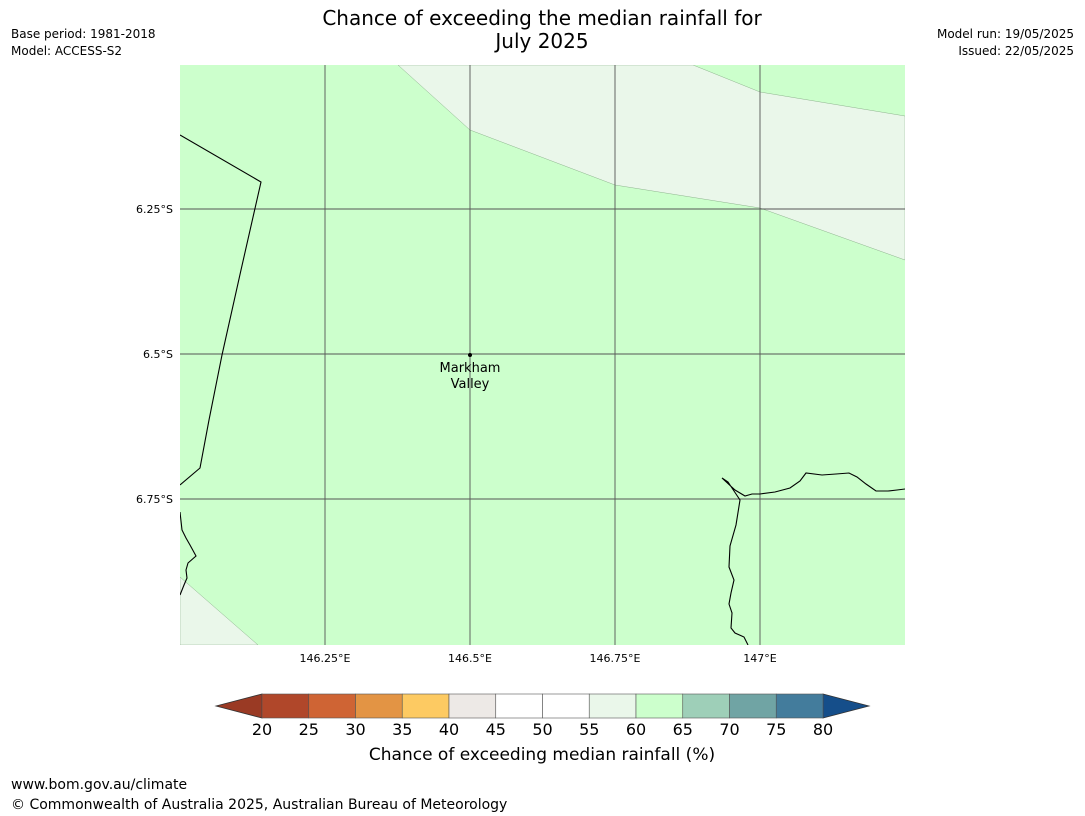 This screenshot has width=1085, height=816. I want to click on probability-band-55-60-north, so click(651, 163).